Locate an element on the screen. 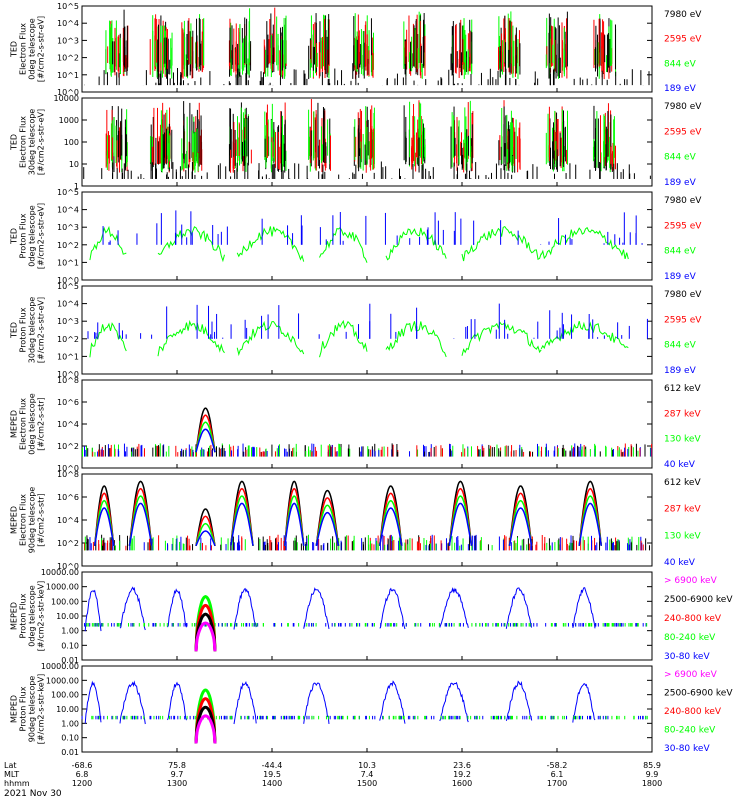  y-tick-label: 100.00 is located at coordinates (65, 601).